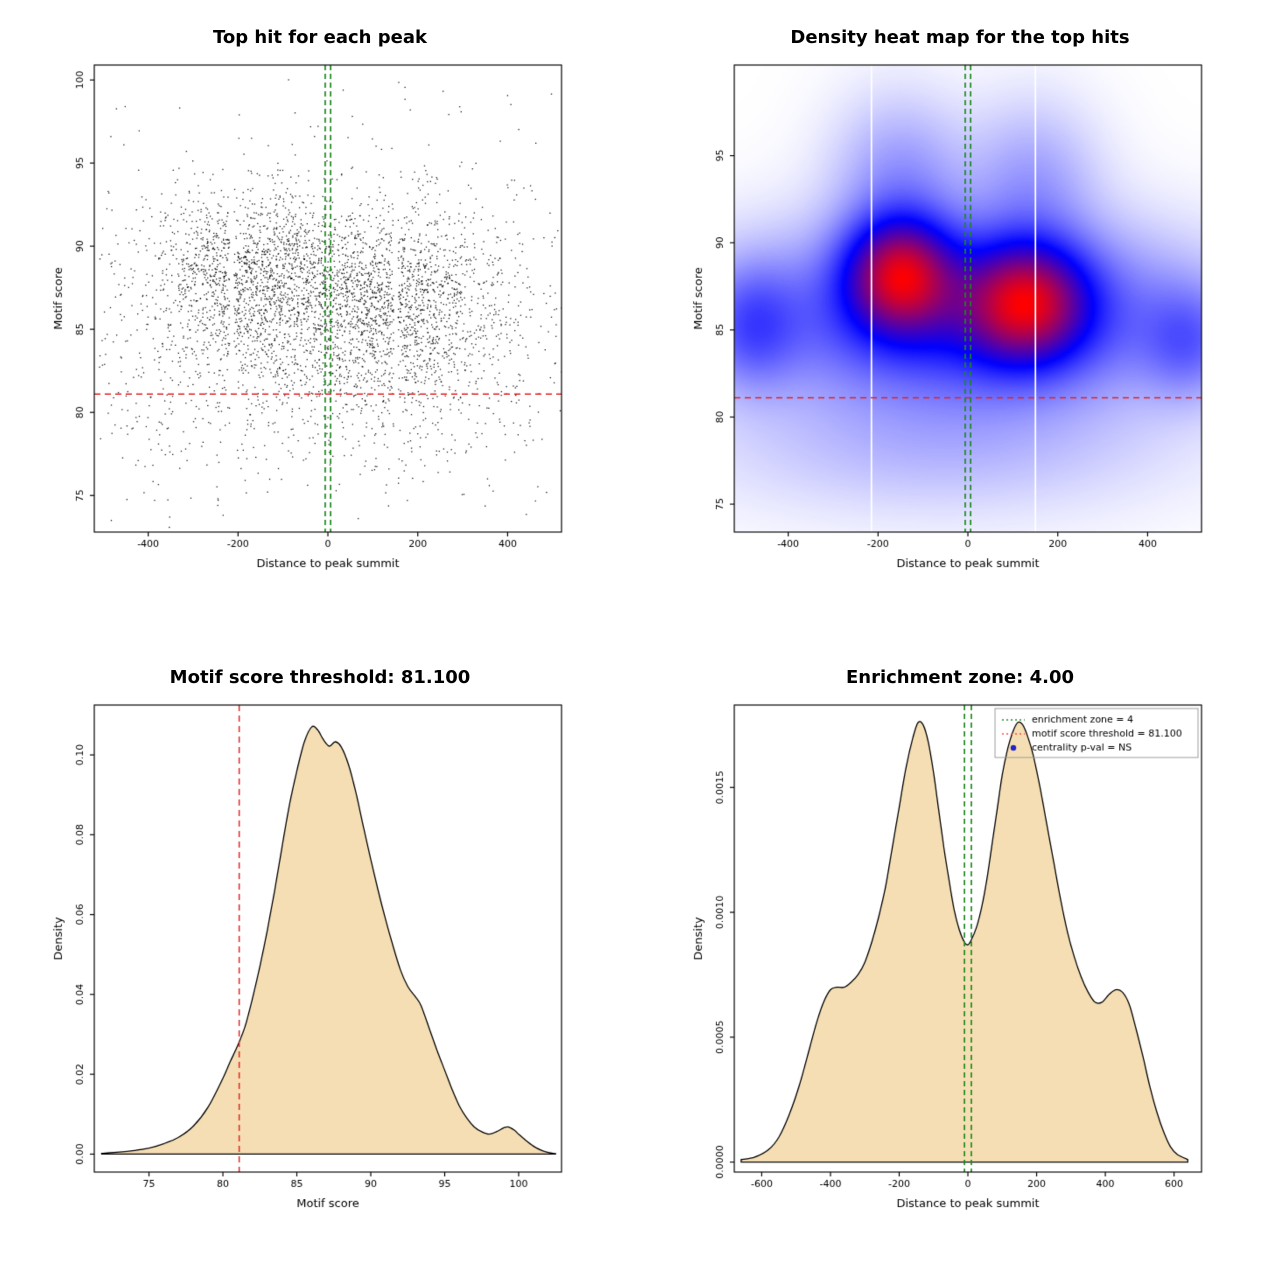 Image resolution: width=1280 pixels, height=1280 pixels. Describe the element at coordinates (960, 37) in the screenshot. I see `heatmap-plot-title: Density heat map for the top hits` at that location.